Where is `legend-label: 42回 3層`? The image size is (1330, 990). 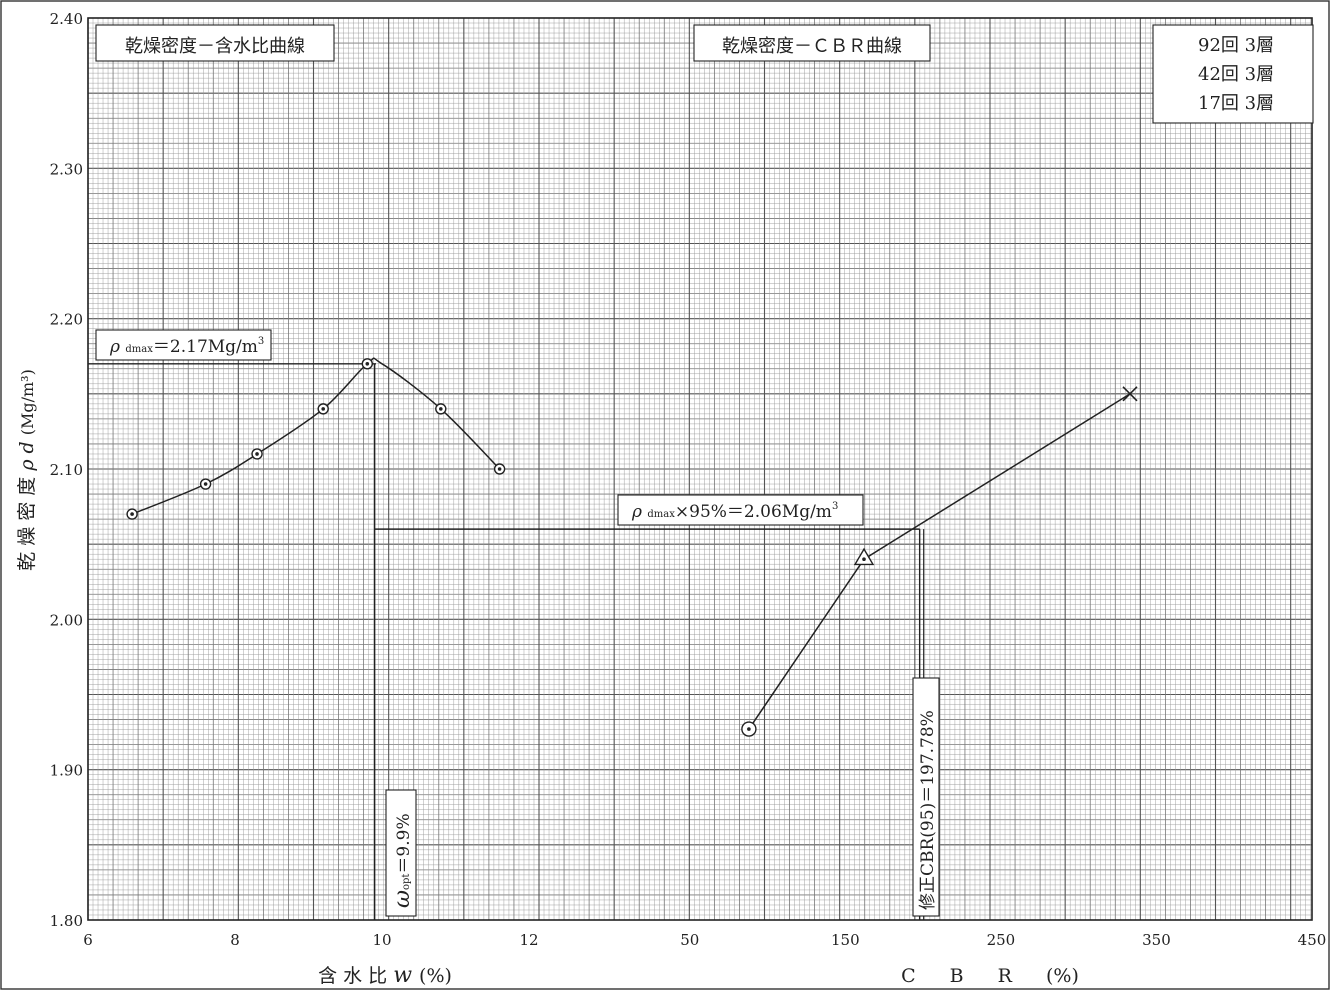
legend-label: 42回 3層 is located at coordinates (1236, 74).